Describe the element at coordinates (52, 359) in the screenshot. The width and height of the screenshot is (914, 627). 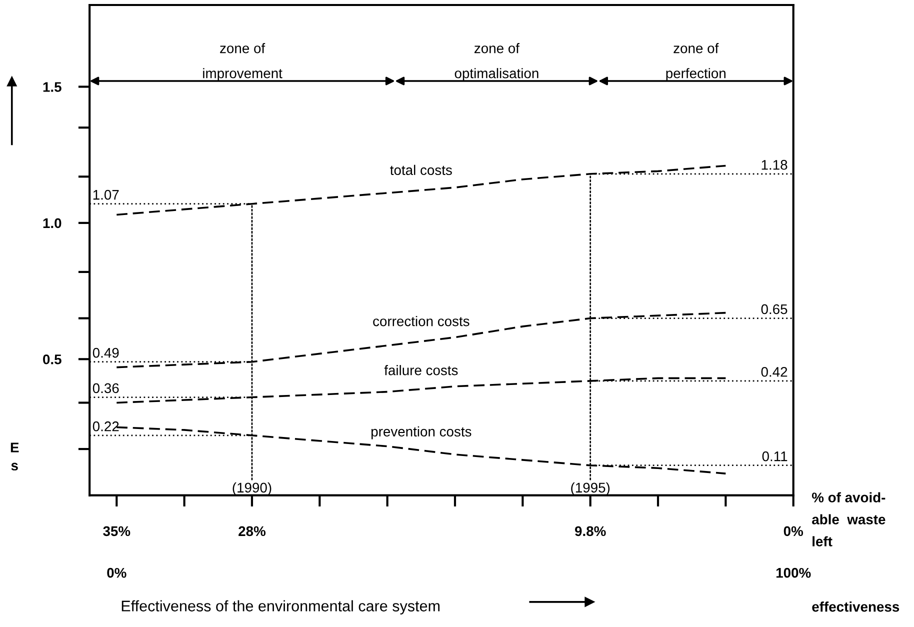
I see `y-tick-label: 0.5` at that location.